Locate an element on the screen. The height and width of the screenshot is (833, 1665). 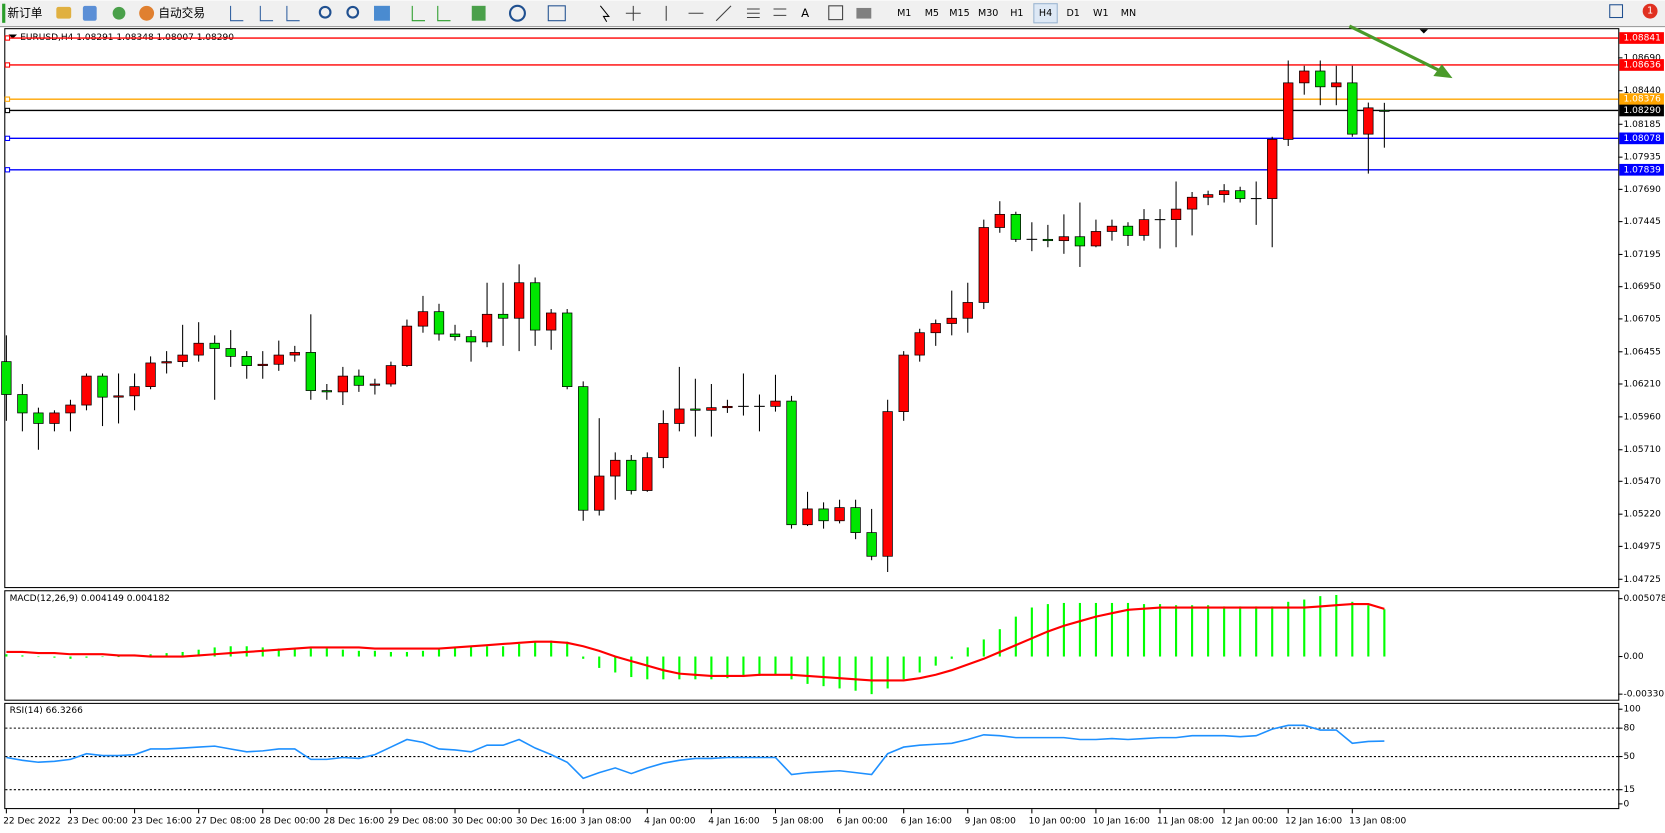
timeframe-button: H4 is located at coordinates (1045, 13).